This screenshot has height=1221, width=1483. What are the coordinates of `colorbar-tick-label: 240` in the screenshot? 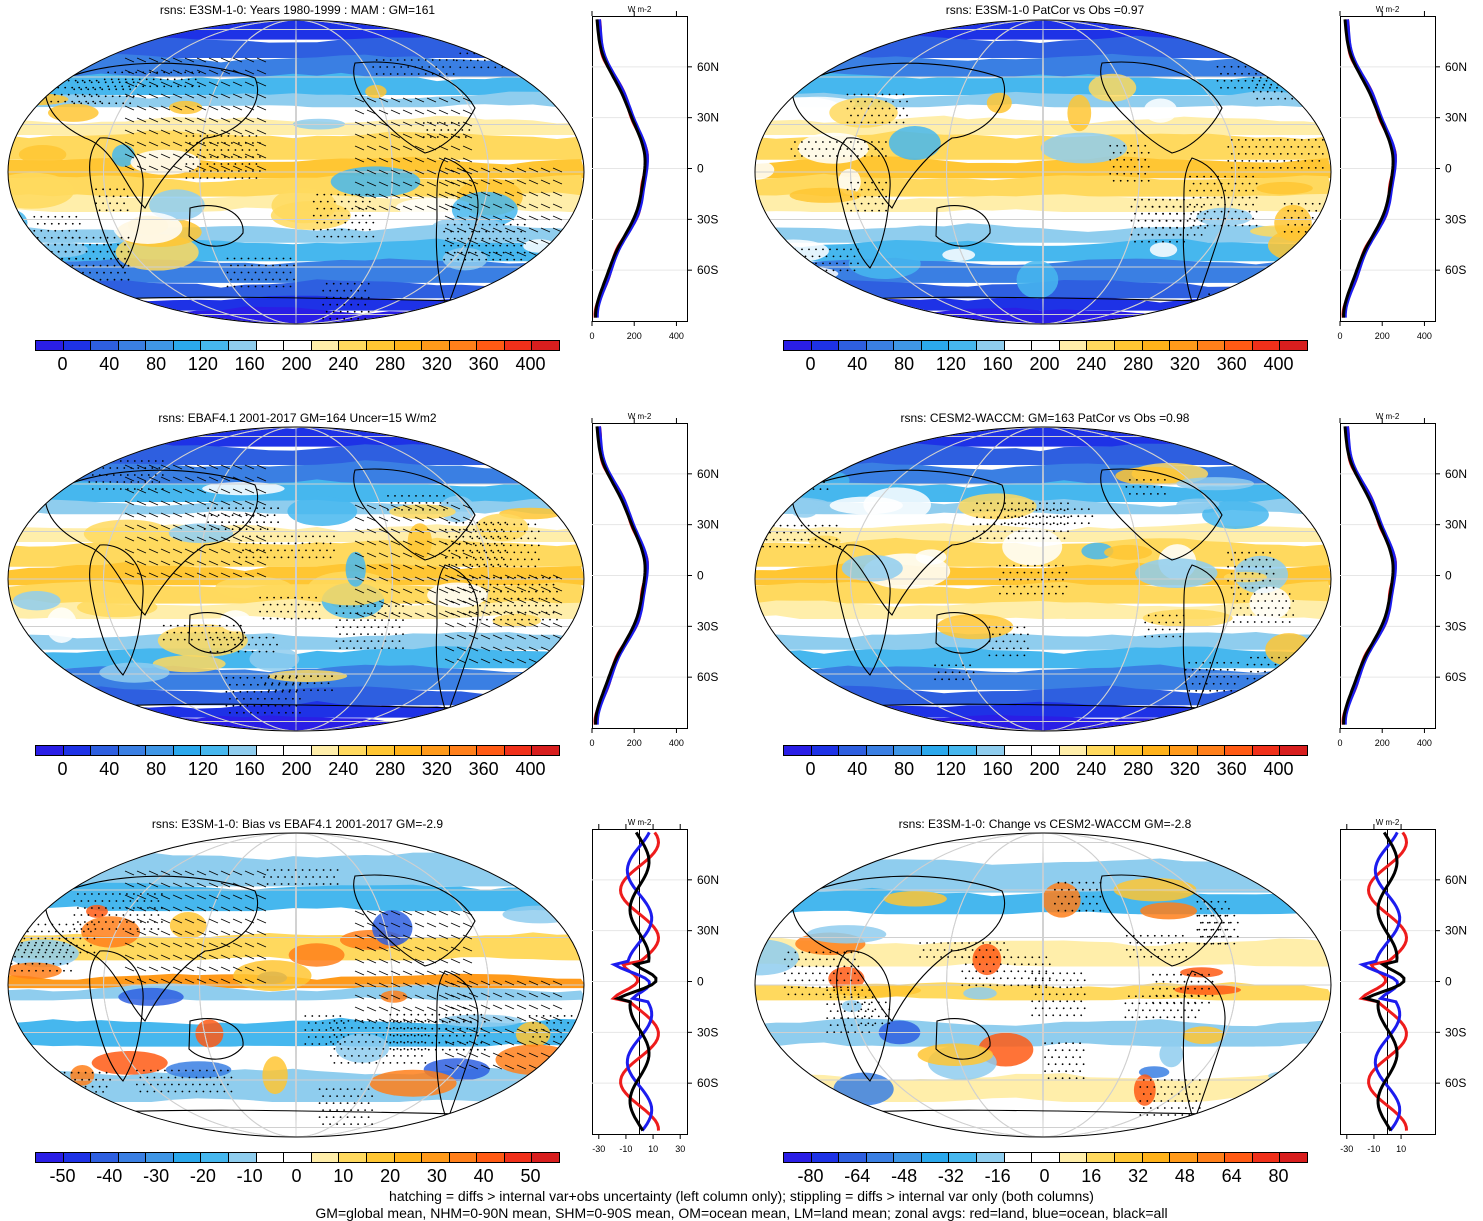 It's located at (1091, 769).